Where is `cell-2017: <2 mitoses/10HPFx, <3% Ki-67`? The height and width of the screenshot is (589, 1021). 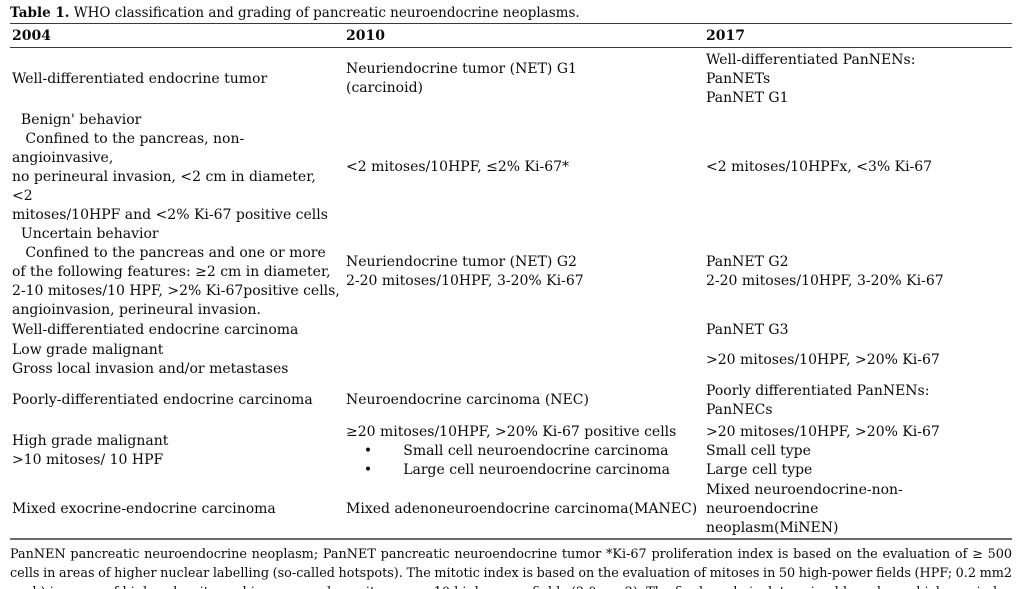
cell-2017: <2 mitoses/10HPFx, <3% Ki-67 is located at coordinates (819, 167).